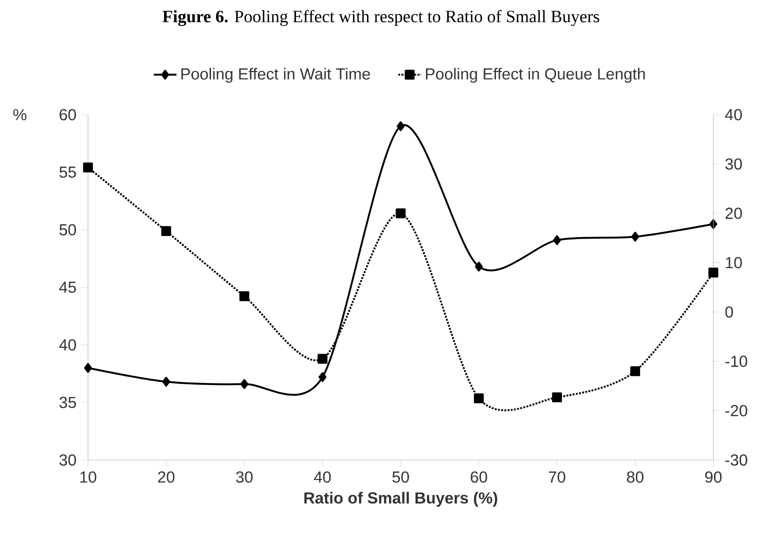  Describe the element at coordinates (736, 460) in the screenshot. I see `y2-tick-label: -30` at that location.